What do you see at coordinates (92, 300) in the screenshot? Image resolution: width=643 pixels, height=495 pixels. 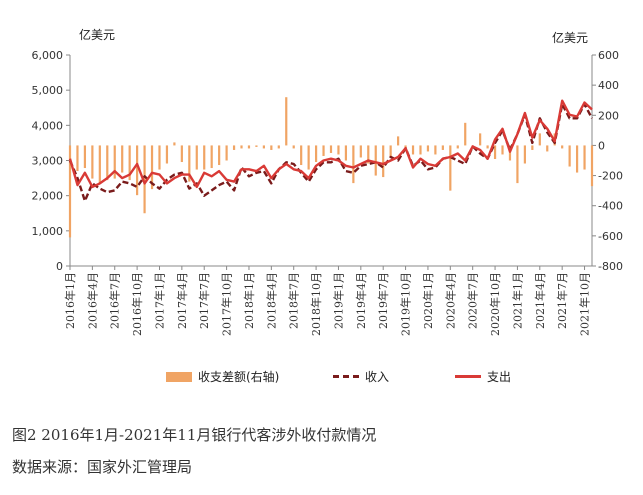 I see `x-tick-label: 2016年4月` at bounding box center [92, 300].